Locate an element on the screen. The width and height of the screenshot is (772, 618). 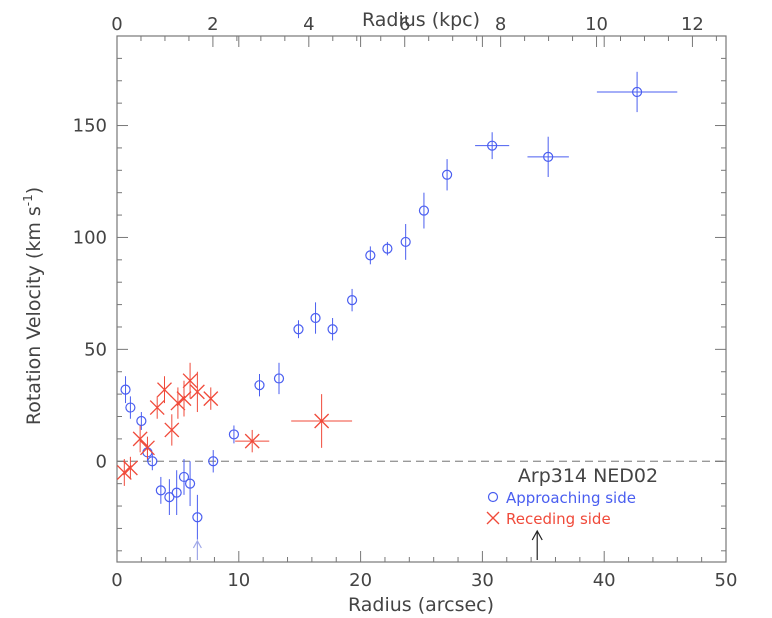
y-axis-label-main: Rotation Velocity (km s is located at coordinates (34, 315).